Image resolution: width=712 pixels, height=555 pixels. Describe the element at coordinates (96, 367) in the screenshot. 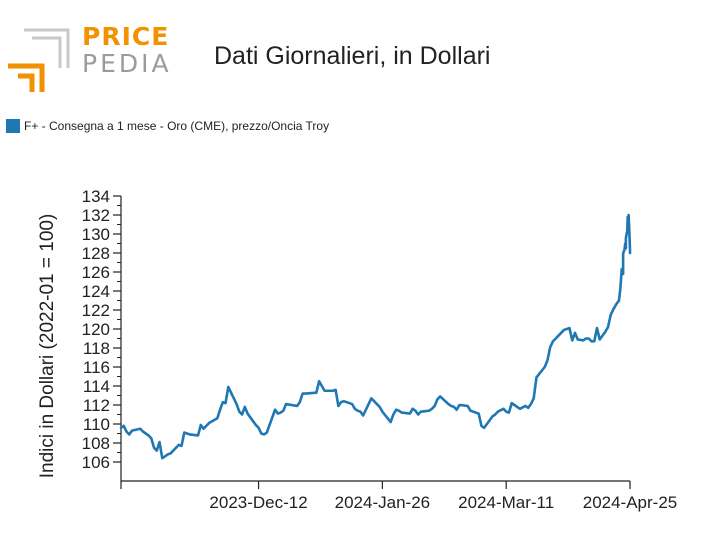

I see `y-tick-label: 116` at that location.